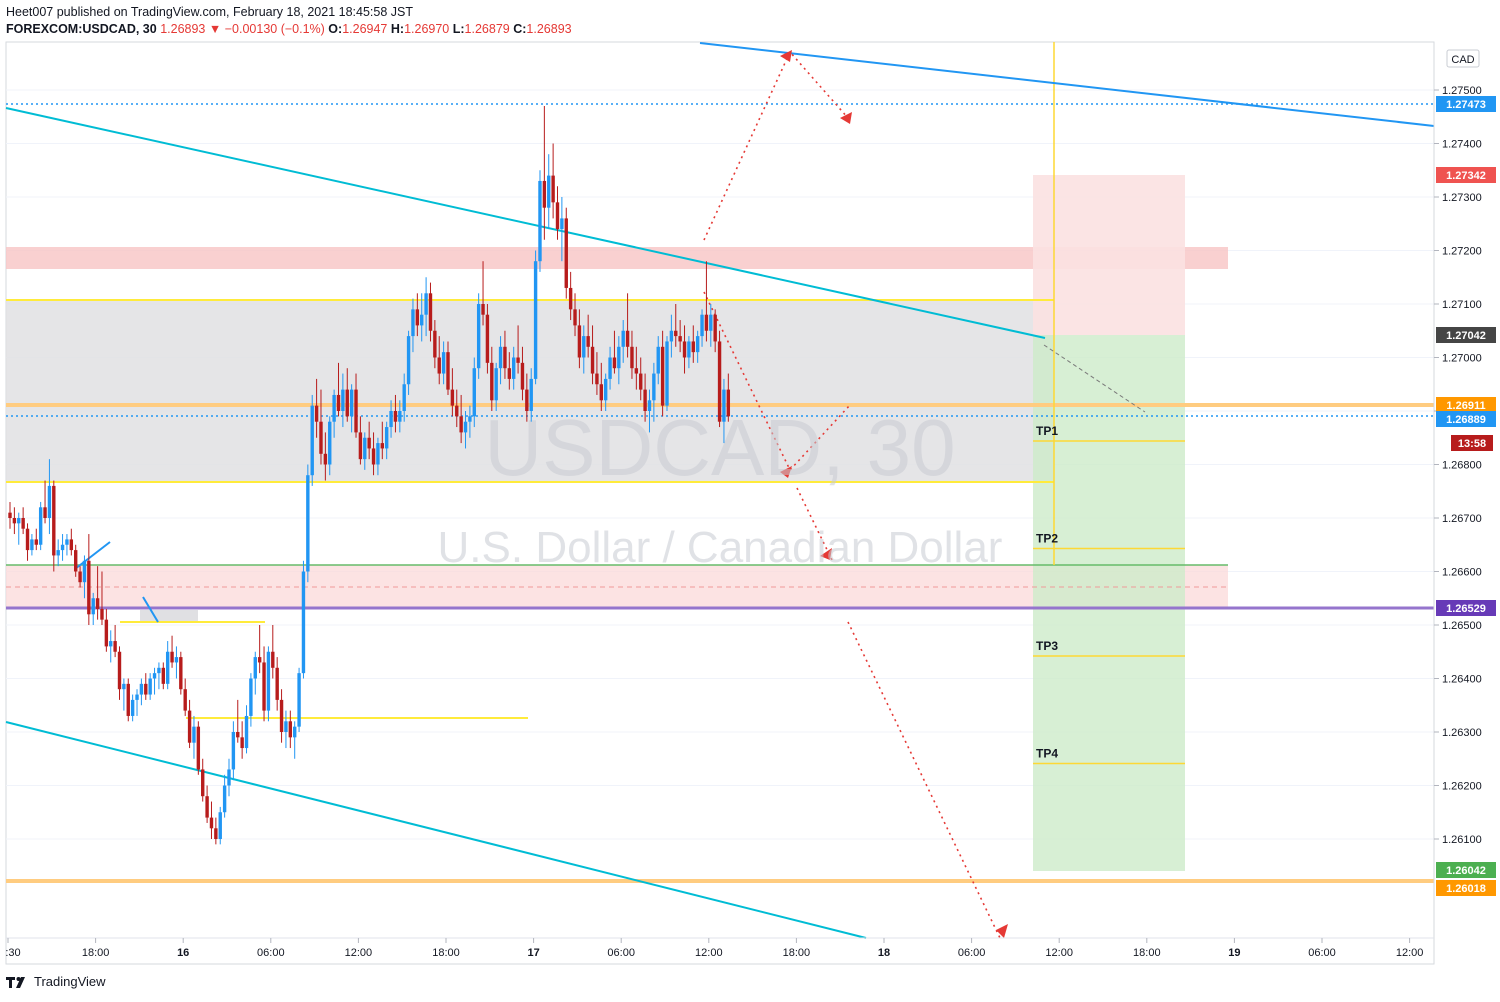 Image resolution: width=1500 pixels, height=1002 pixels. I want to click on currency-button: CAD, so click(1463, 58).